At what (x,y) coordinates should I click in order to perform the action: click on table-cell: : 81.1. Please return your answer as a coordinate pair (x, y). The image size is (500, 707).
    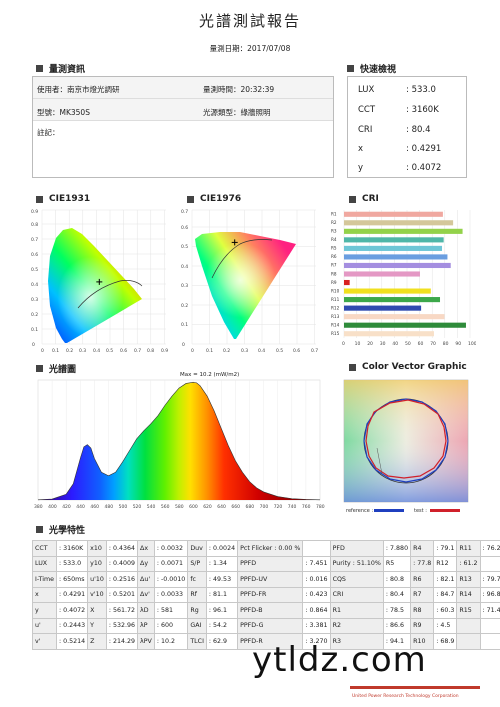
    Looking at the image, I should click on (222, 594).